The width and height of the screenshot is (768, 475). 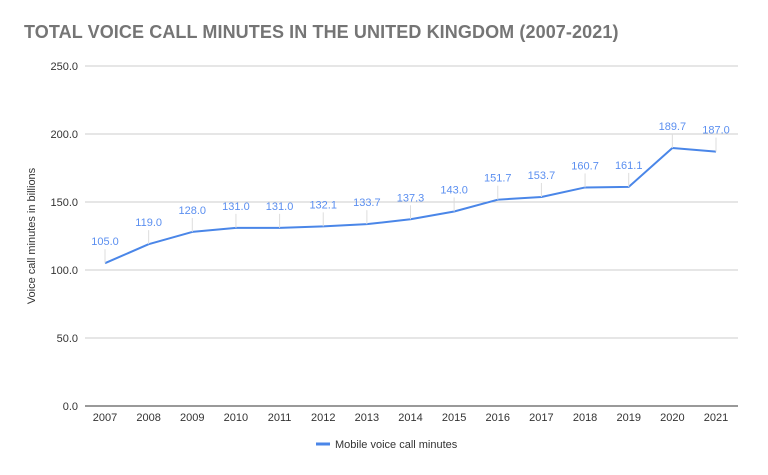 What do you see at coordinates (148, 223) in the screenshot?
I see `data-label: 119.0` at bounding box center [148, 223].